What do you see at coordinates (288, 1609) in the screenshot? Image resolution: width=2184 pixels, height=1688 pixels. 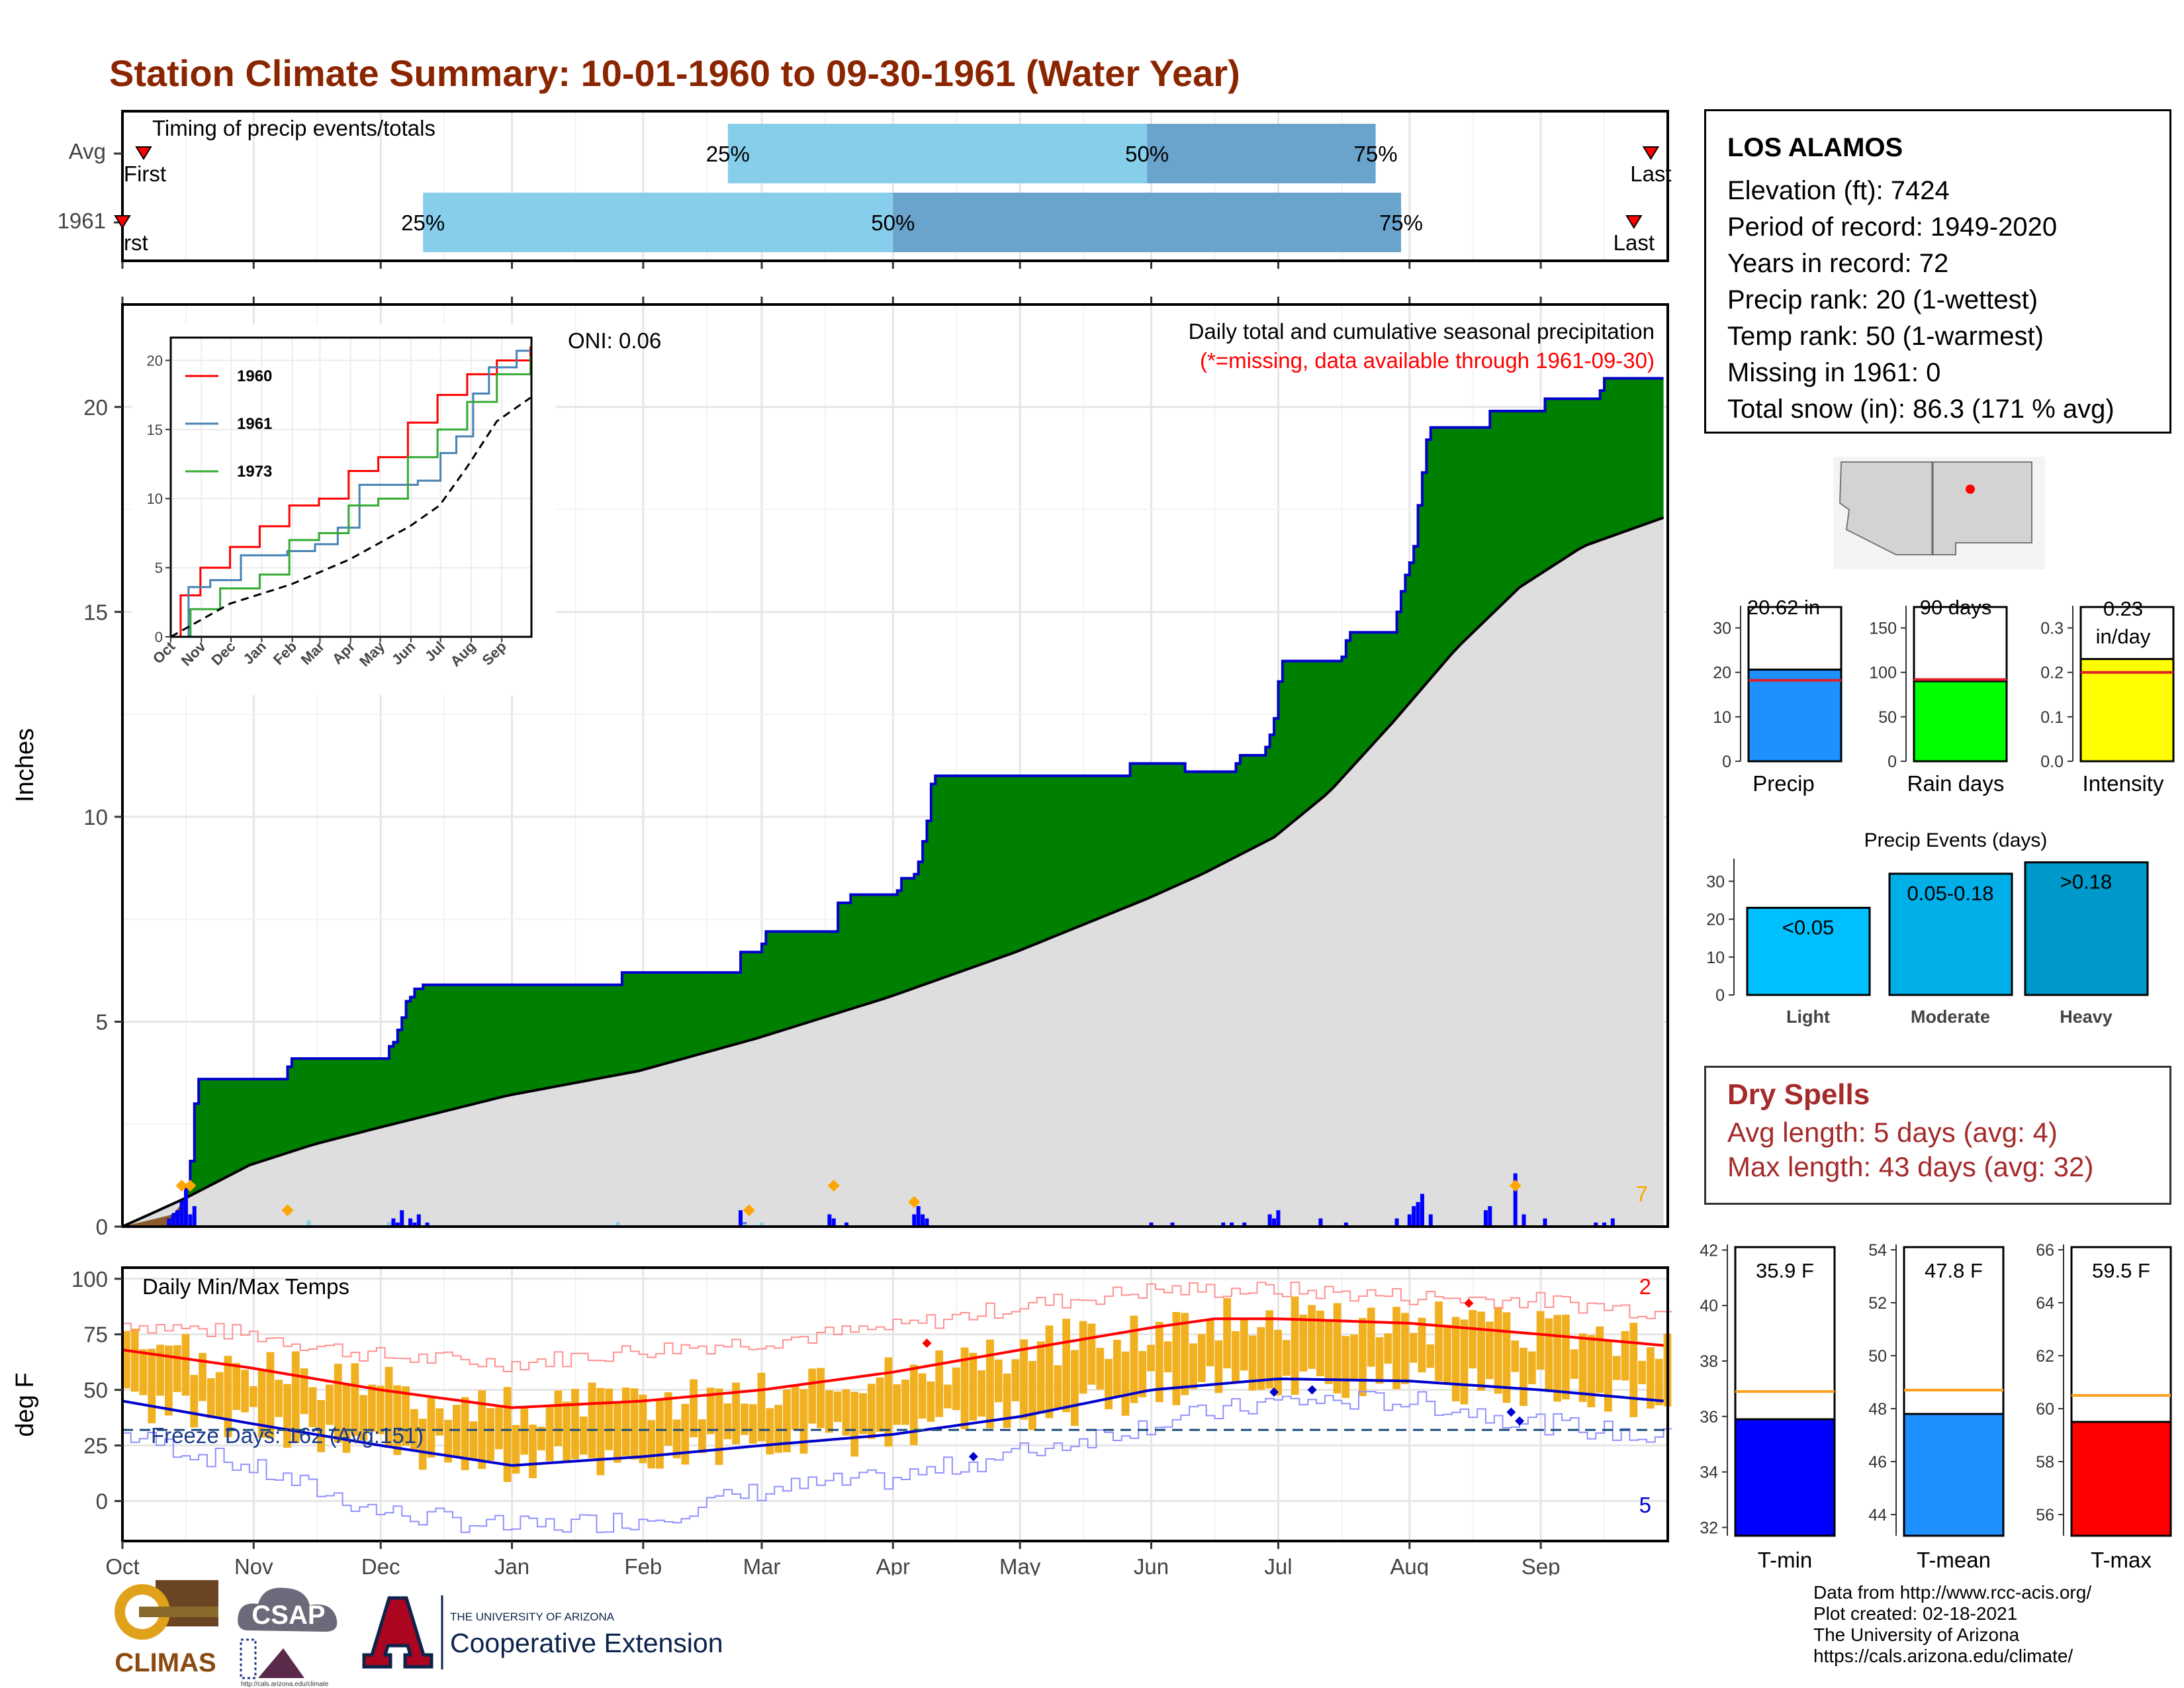 I see `csap-cloud` at bounding box center [288, 1609].